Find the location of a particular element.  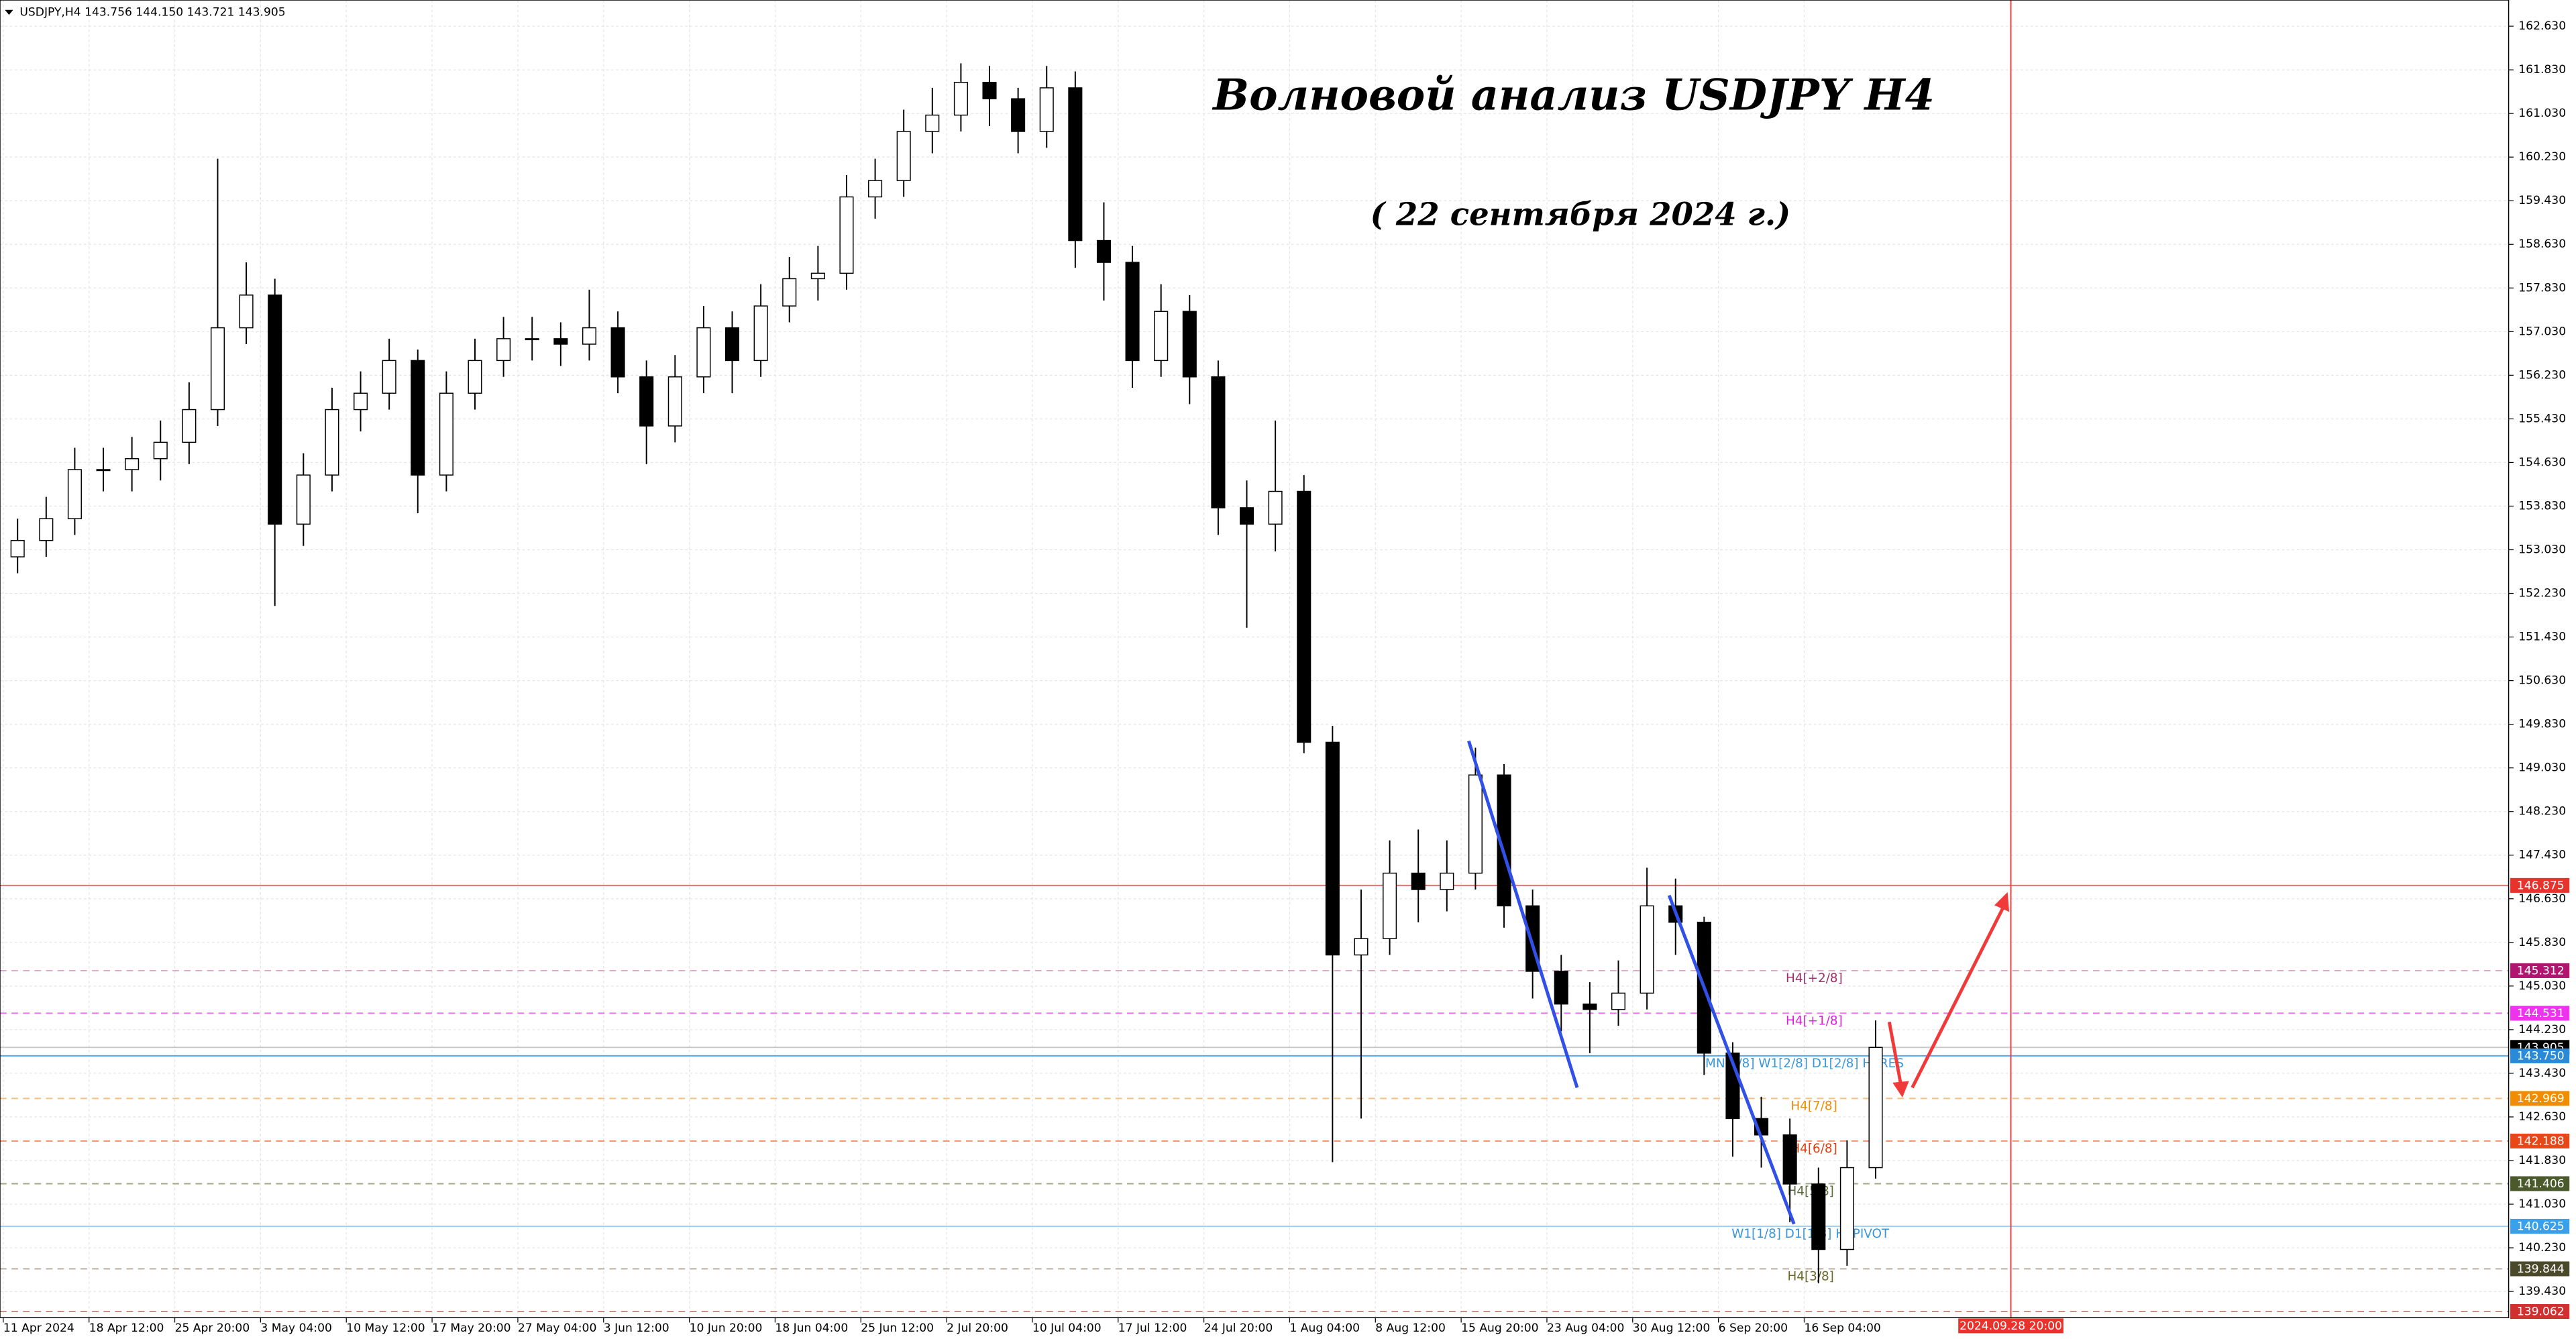

price-tag-label: 142.188 is located at coordinates (2541, 1141).